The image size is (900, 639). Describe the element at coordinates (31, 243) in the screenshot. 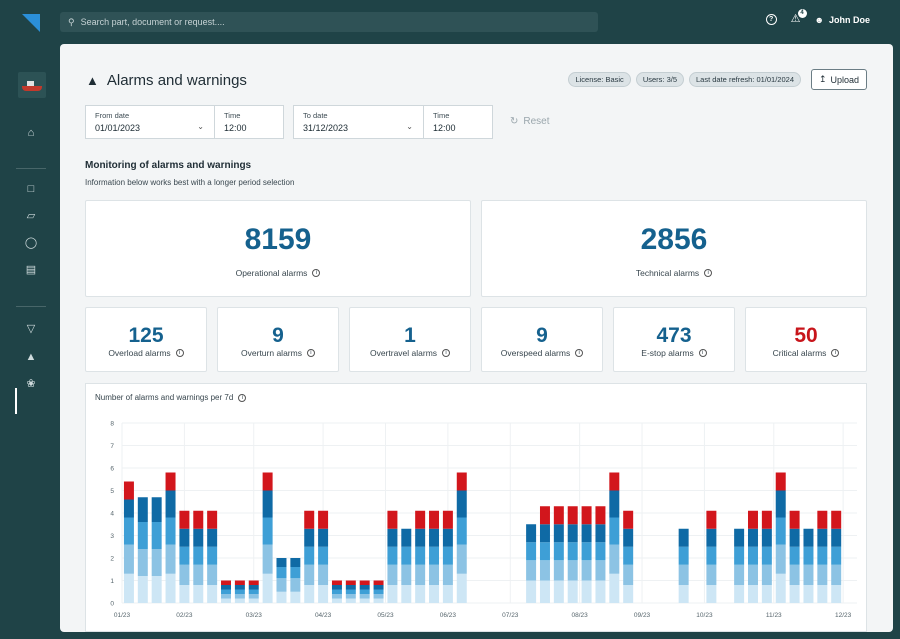

I see `crane-operator-icon: ◯` at that location.